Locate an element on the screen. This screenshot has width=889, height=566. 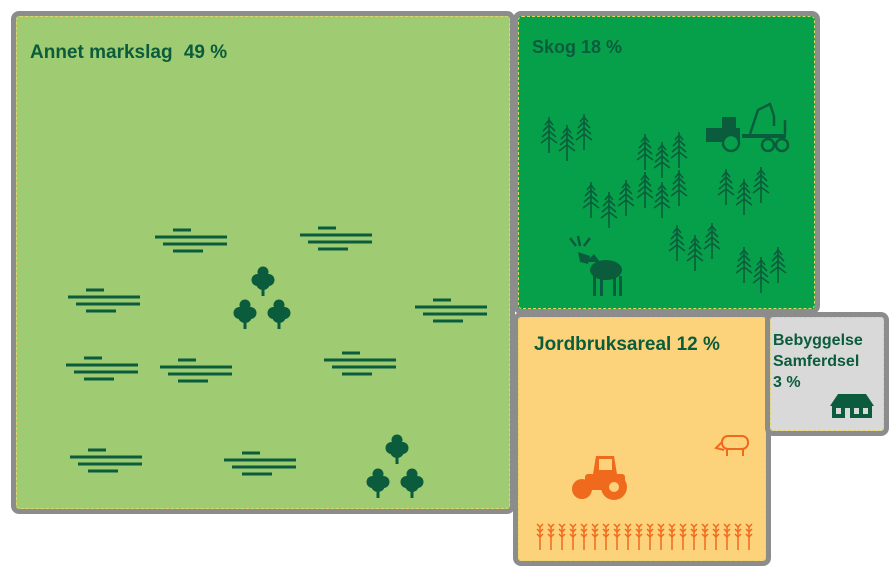
annet-value: 49 % is located at coordinates (205, 52).